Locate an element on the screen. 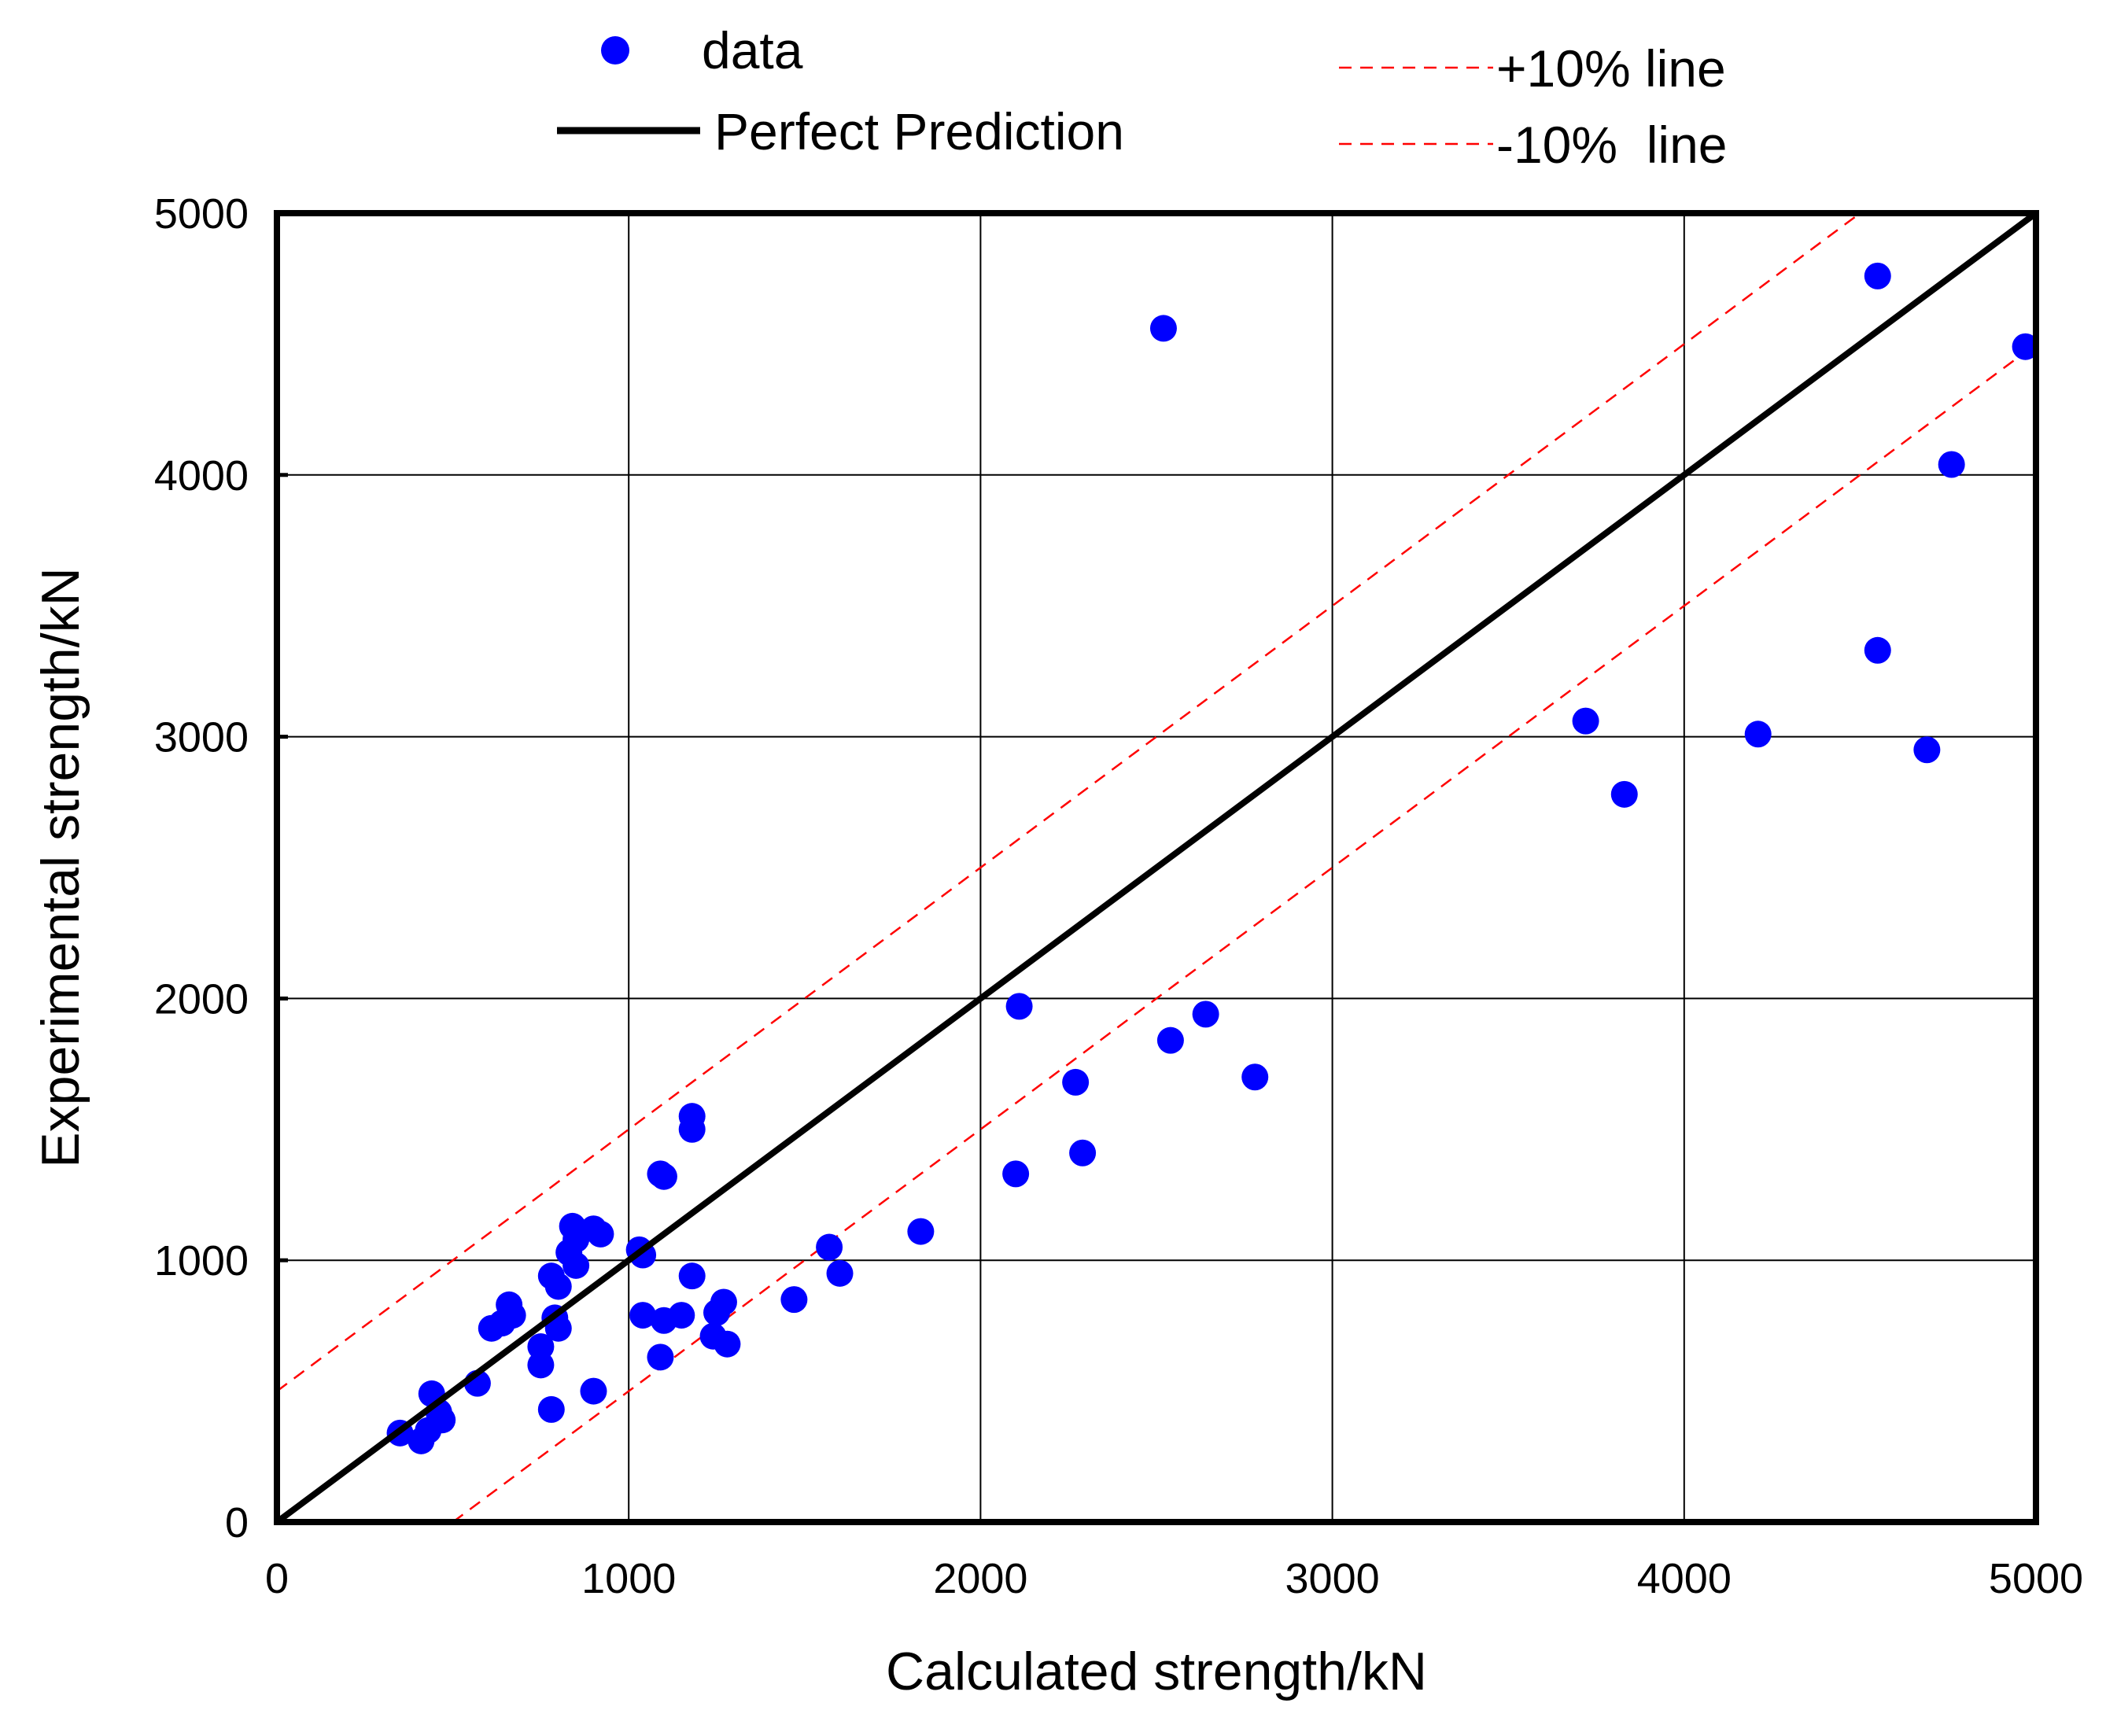  y-tick-label: 4000 is located at coordinates (202, 476).